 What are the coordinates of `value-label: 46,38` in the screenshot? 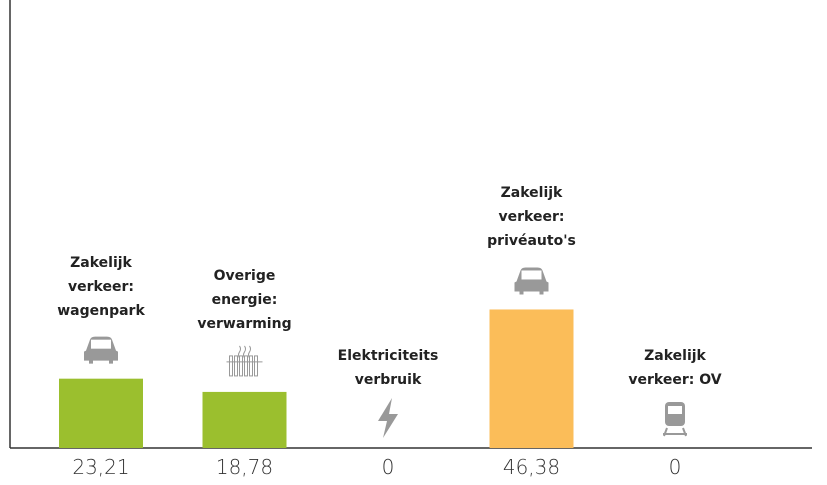 It's located at (531, 467).